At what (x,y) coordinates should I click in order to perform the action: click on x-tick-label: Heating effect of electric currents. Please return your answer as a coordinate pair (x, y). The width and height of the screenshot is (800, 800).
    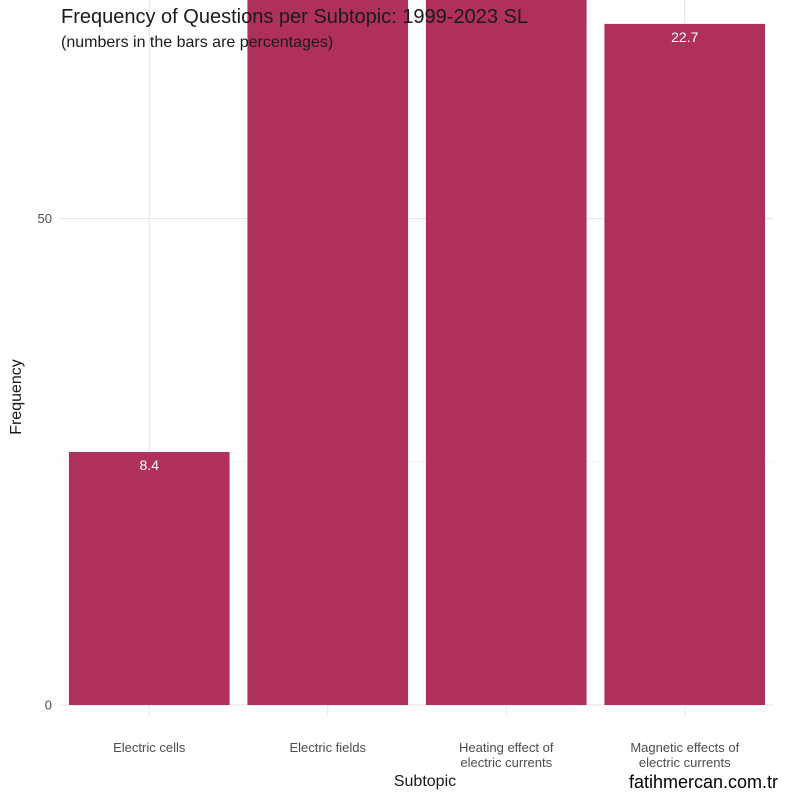
    Looking at the image, I should click on (506, 755).